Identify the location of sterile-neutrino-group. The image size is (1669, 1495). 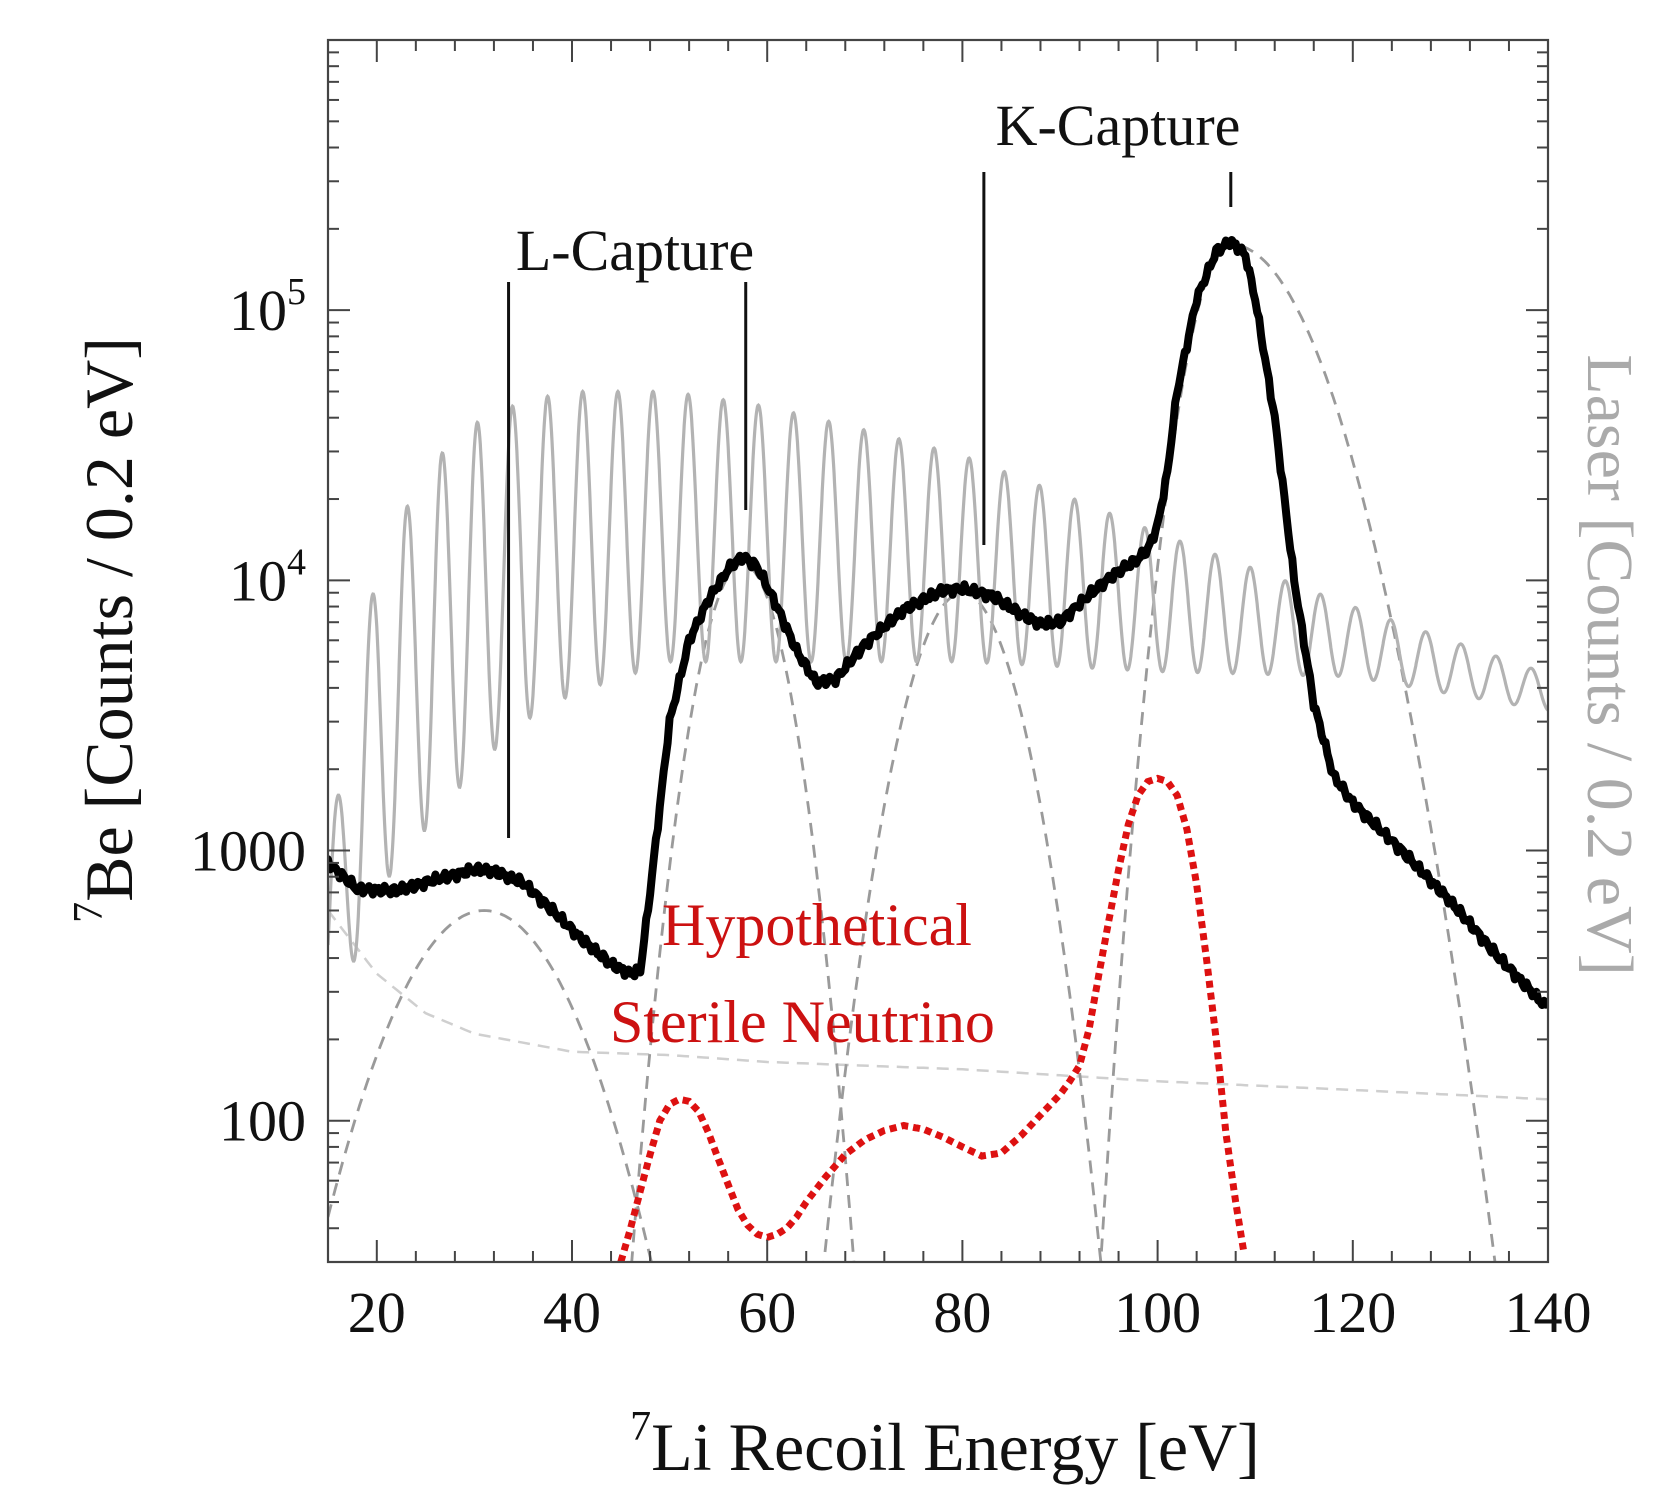
(932, 1018).